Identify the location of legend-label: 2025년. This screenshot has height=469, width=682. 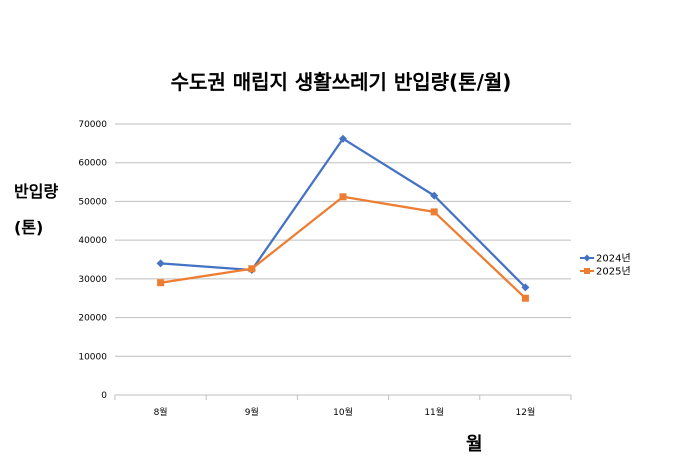
(613, 272).